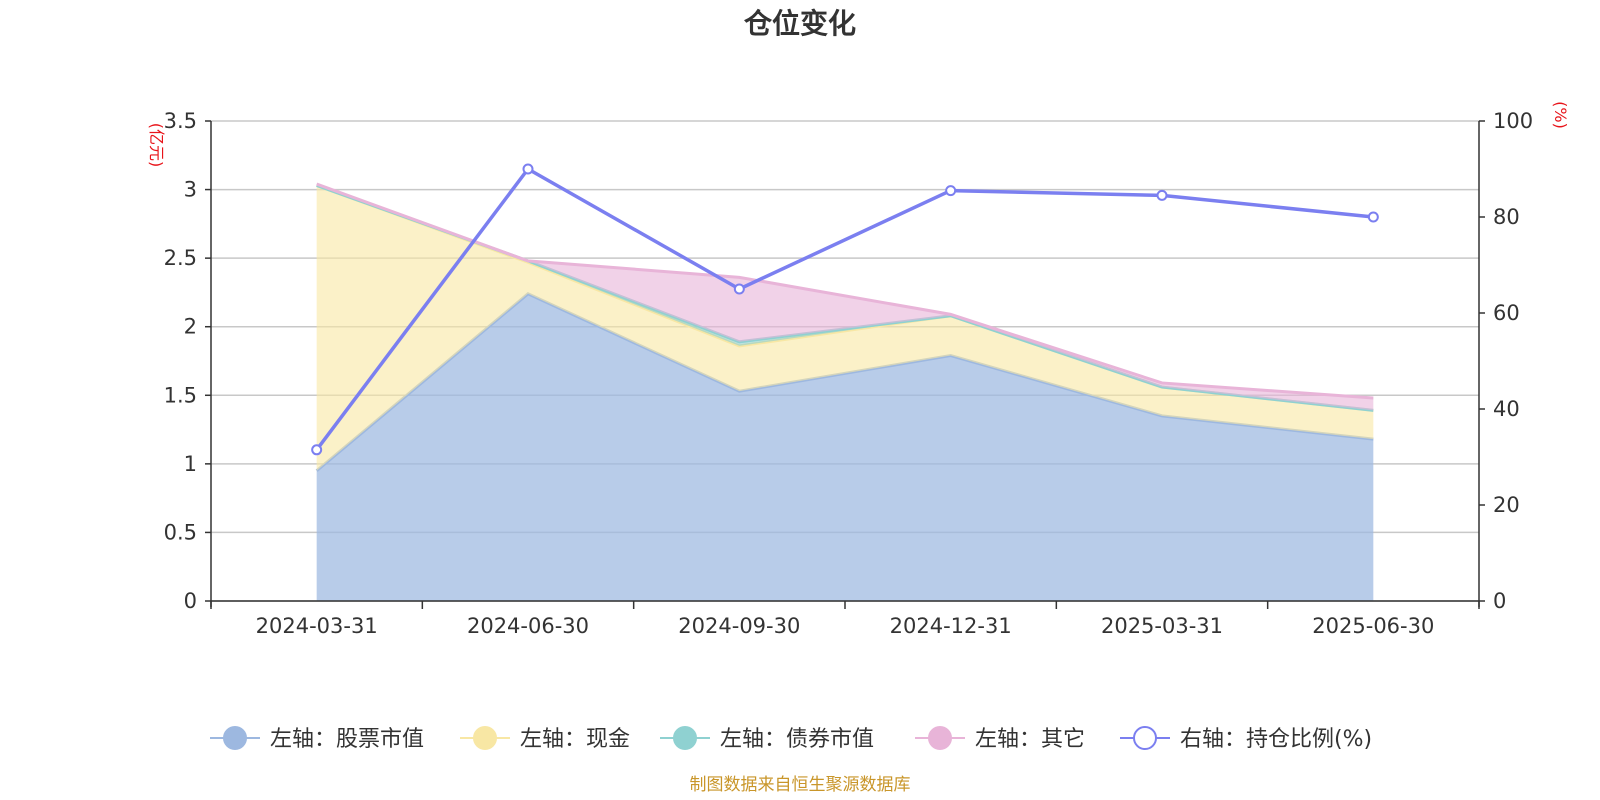 Image resolution: width=1600 pixels, height=800 pixels. I want to click on left-tick-label: 0, so click(190, 601).